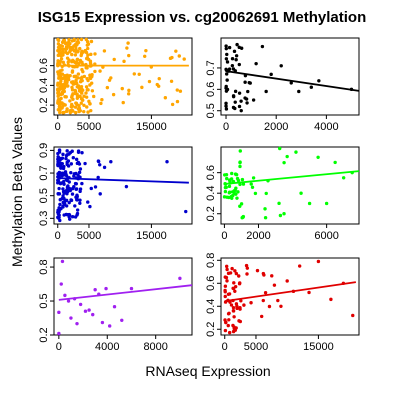  I want to click on panel-4: 0 2000 6000 0.2 0.4 0.6, so click(282, 194).